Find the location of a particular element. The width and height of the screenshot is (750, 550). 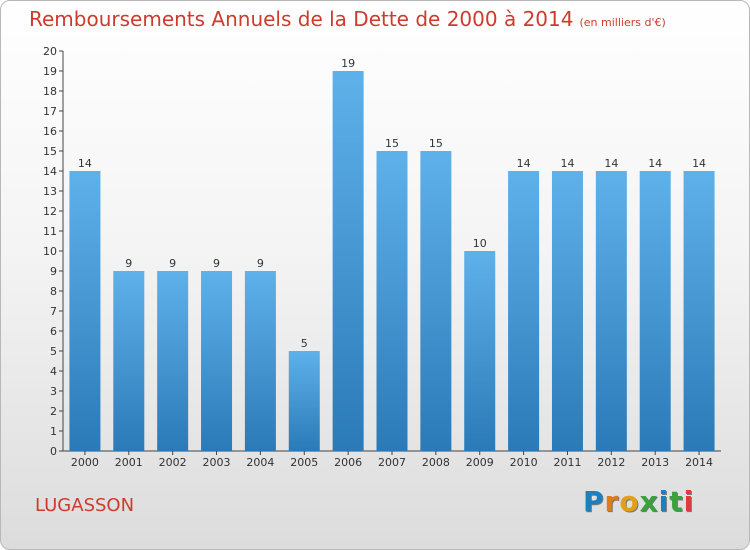

x-tick-label: 2014 is located at coordinates (699, 462).